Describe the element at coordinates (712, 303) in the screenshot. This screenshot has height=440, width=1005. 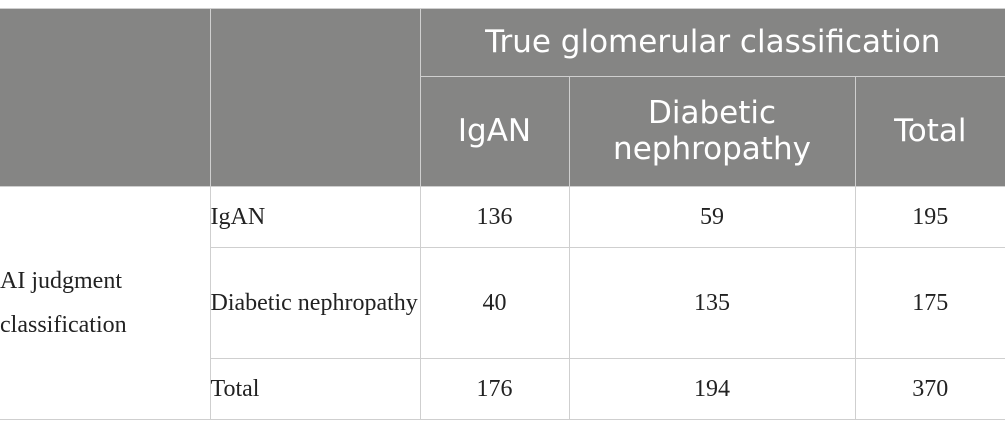
I see `cell-value: 135` at that location.